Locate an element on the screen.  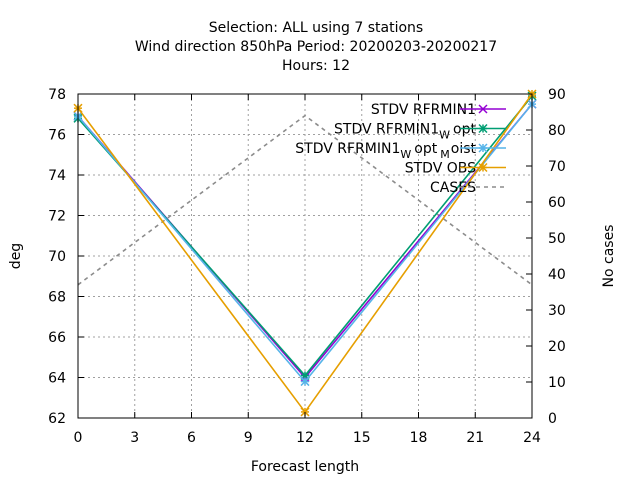
x-tick-label: 6 is located at coordinates (191, 438).